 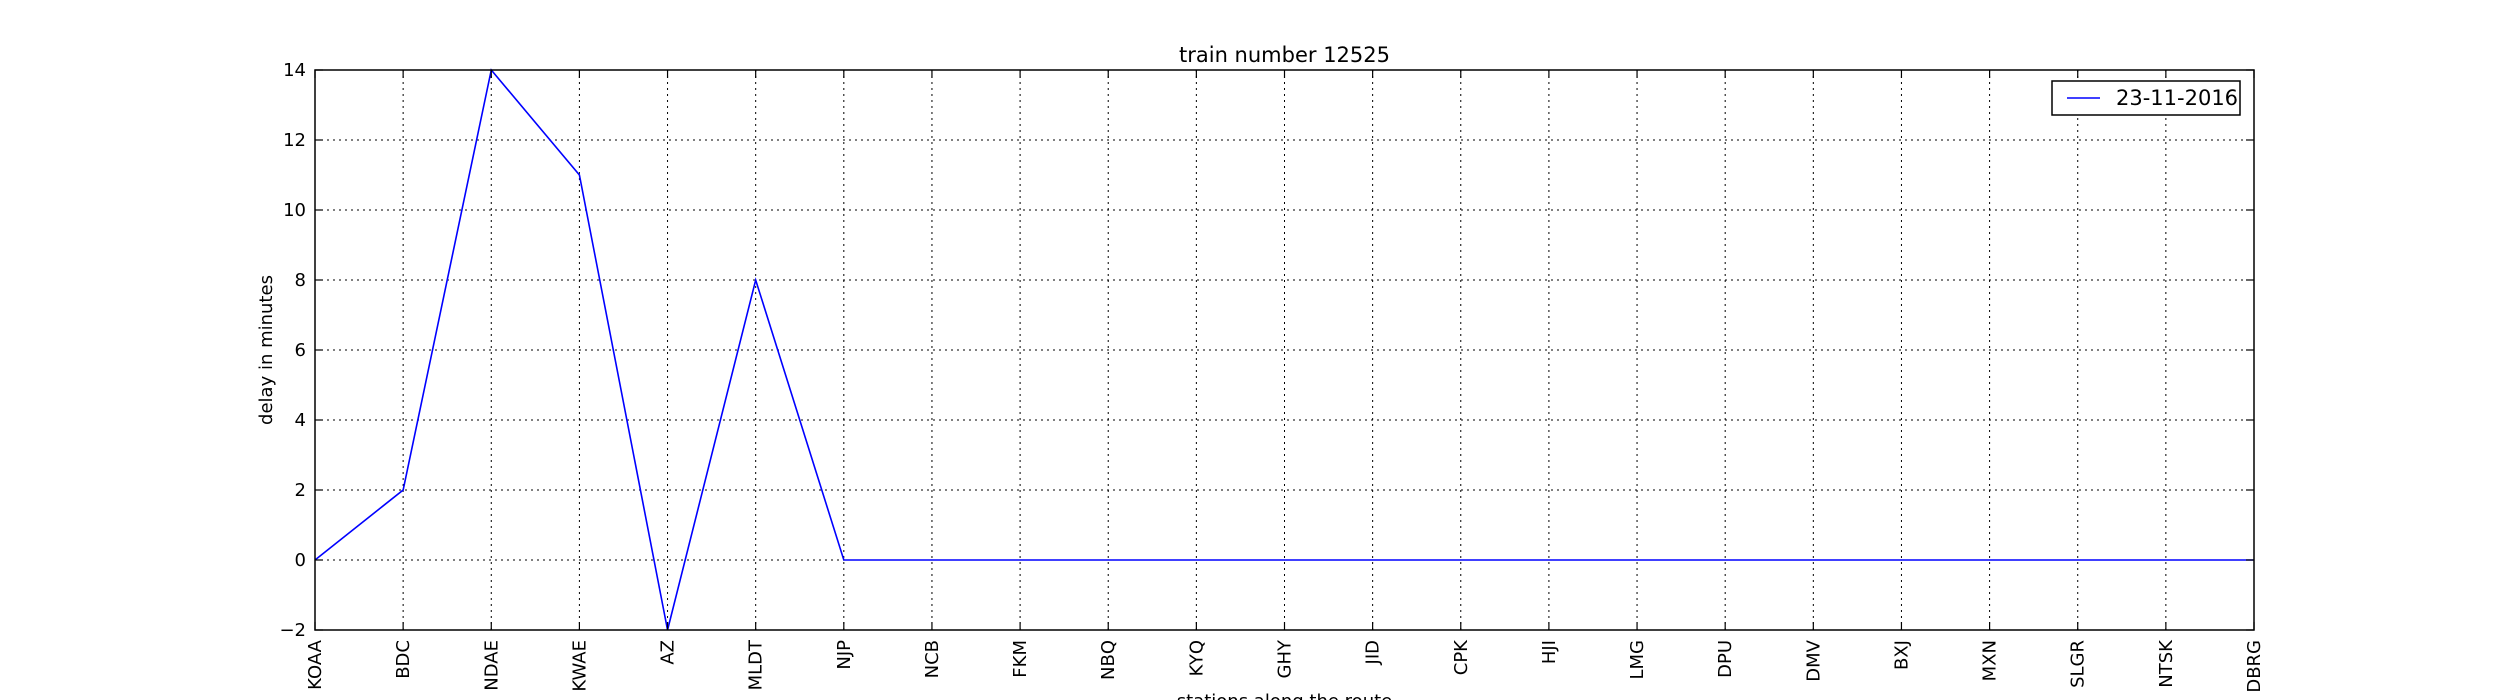 I want to click on y-tick-label: 6, so click(x=300, y=350).